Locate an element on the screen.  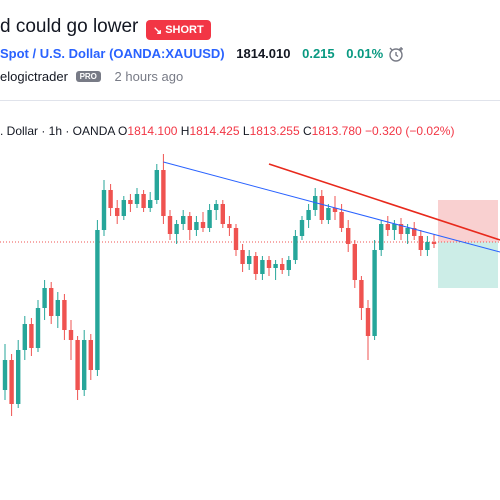
symbol-price: 1814.010 is located at coordinates (263, 53).